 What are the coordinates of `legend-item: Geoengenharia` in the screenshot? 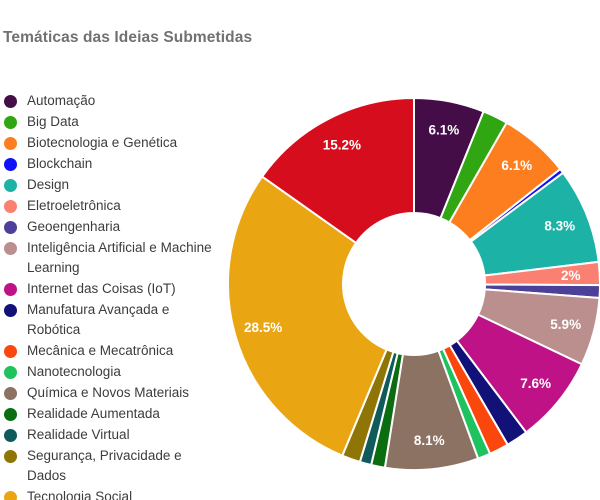 It's located at (113, 227).